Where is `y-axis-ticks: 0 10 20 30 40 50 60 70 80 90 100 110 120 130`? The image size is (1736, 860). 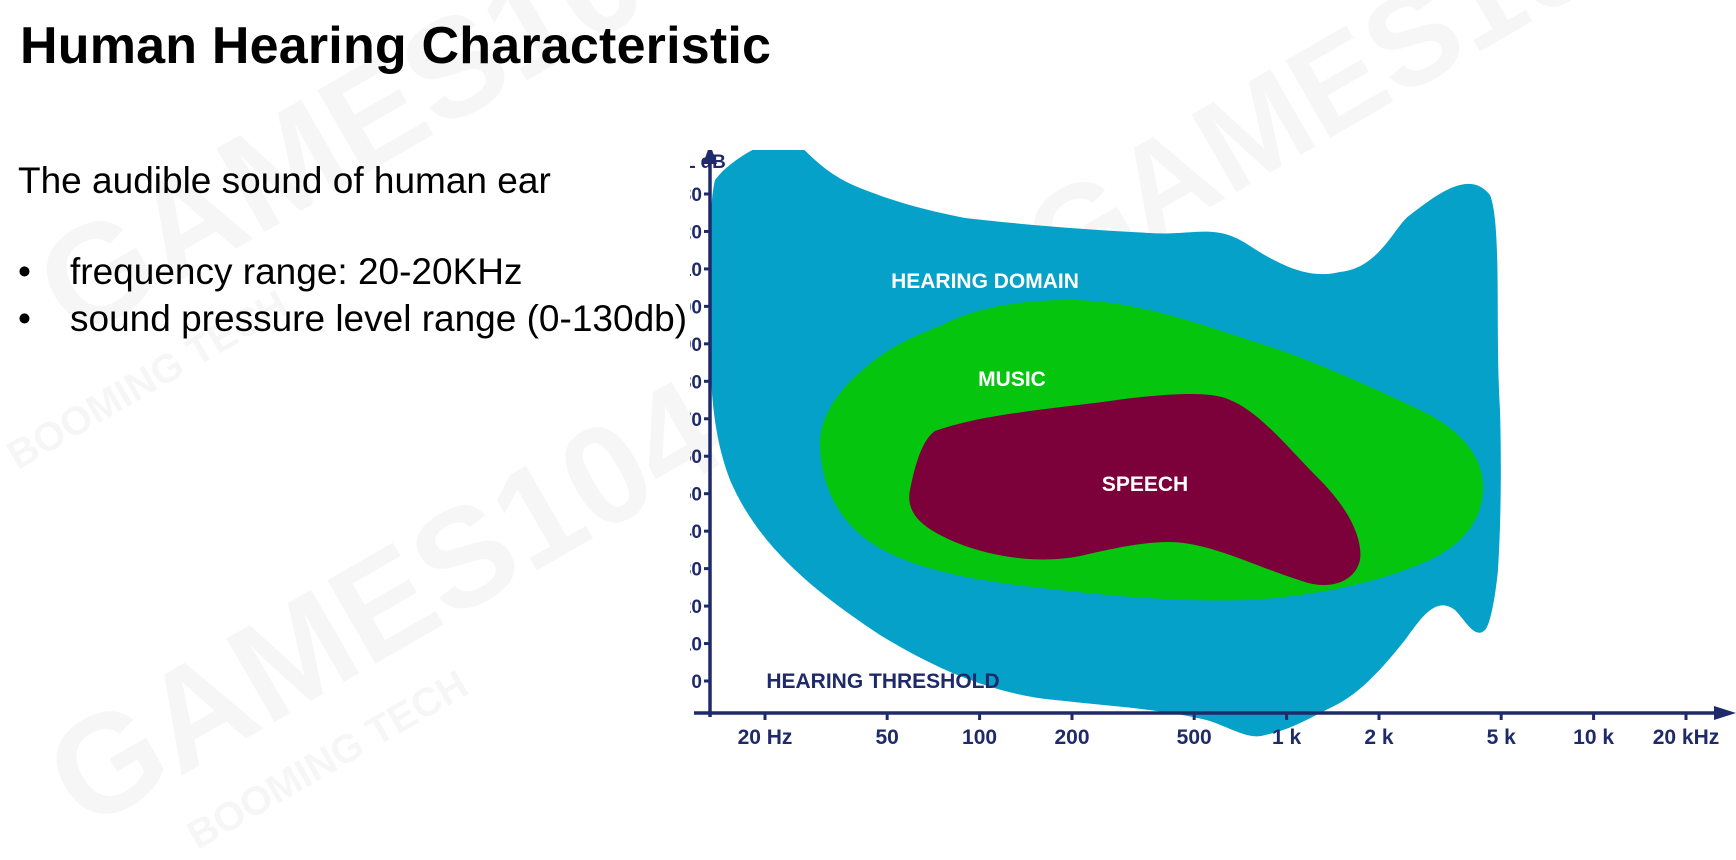 y-axis-ticks: 0 10 20 30 40 50 60 70 80 90 100 110 120 130 is located at coordinates (700, 439).